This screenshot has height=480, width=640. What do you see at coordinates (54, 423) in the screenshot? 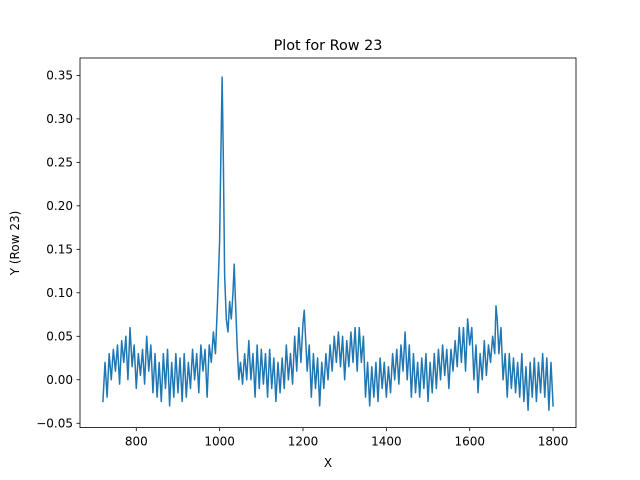
I see `y-tick-label: −0.05` at bounding box center [54, 423].